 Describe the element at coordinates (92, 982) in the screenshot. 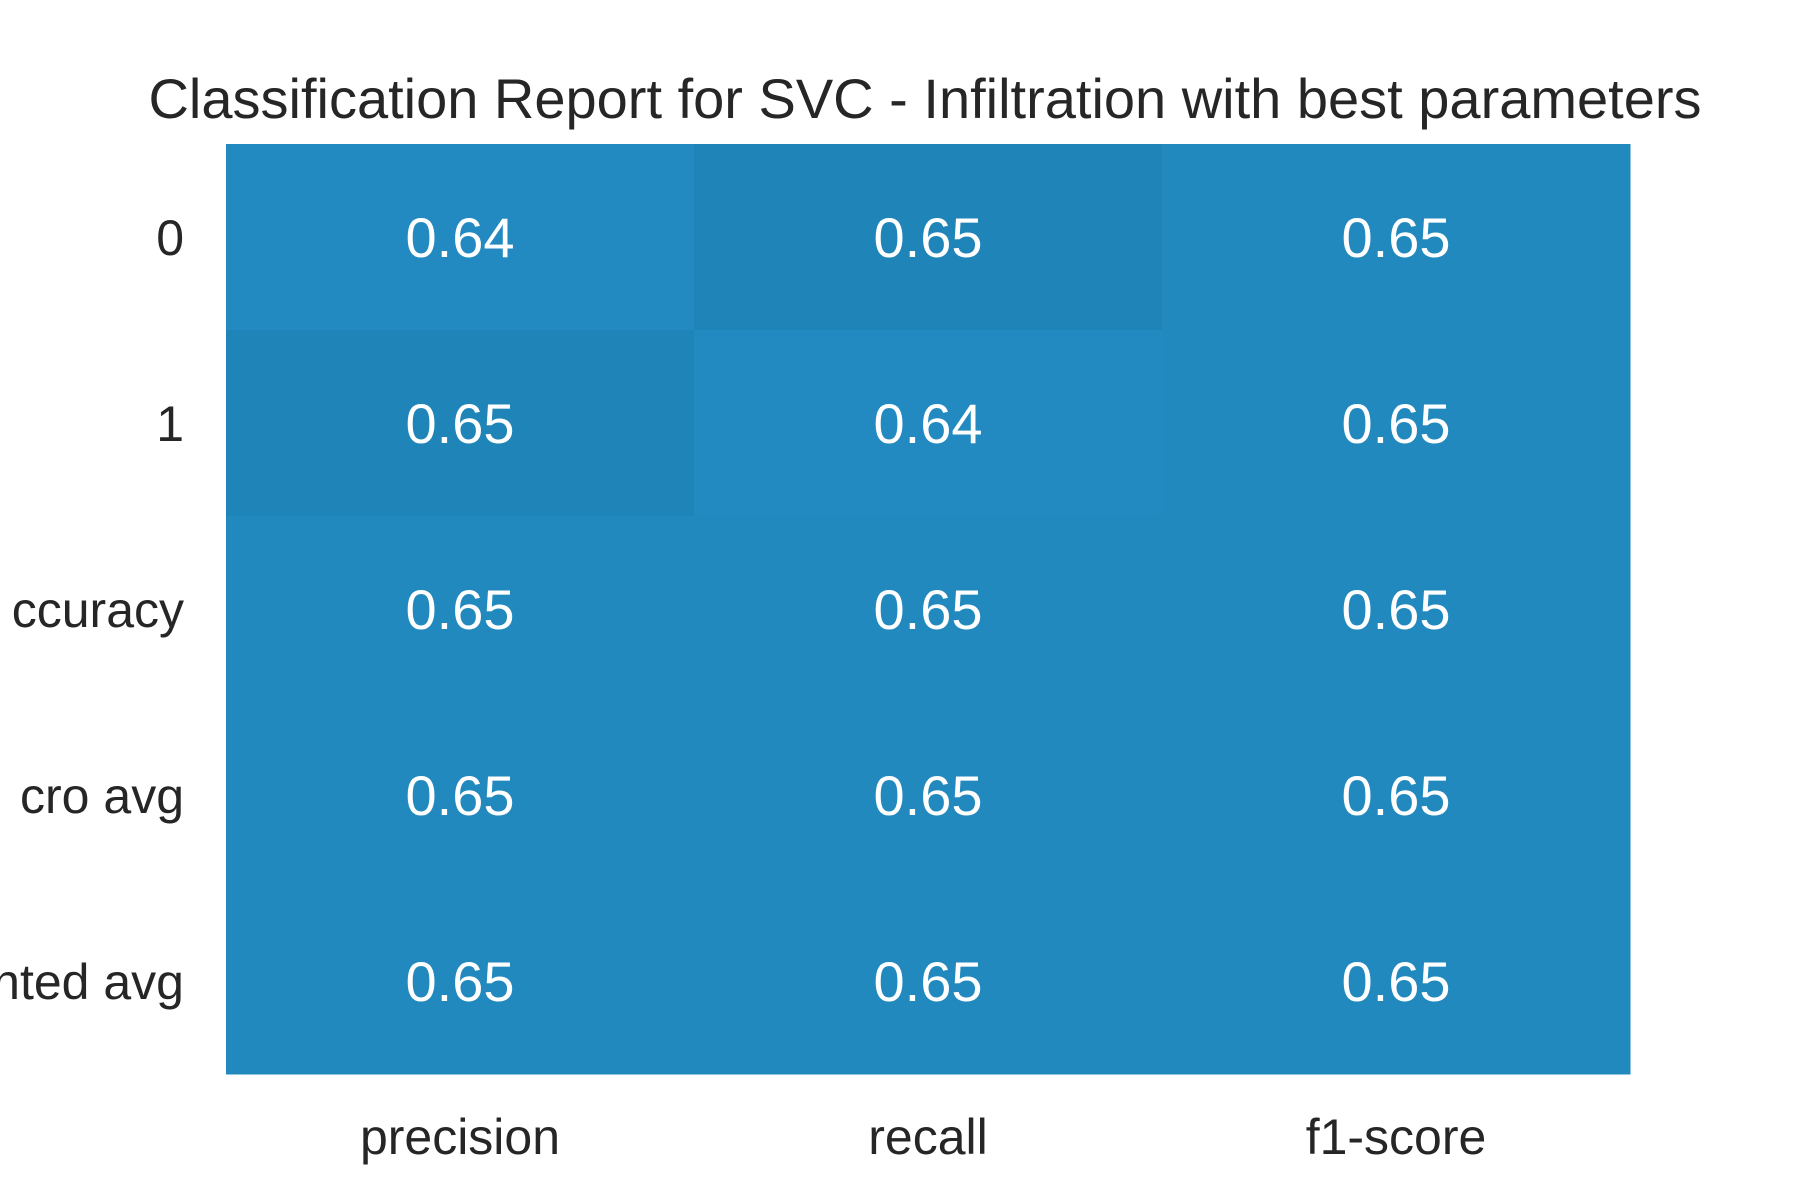

I see `row-tick-label-weighted-avg: nted avg` at that location.